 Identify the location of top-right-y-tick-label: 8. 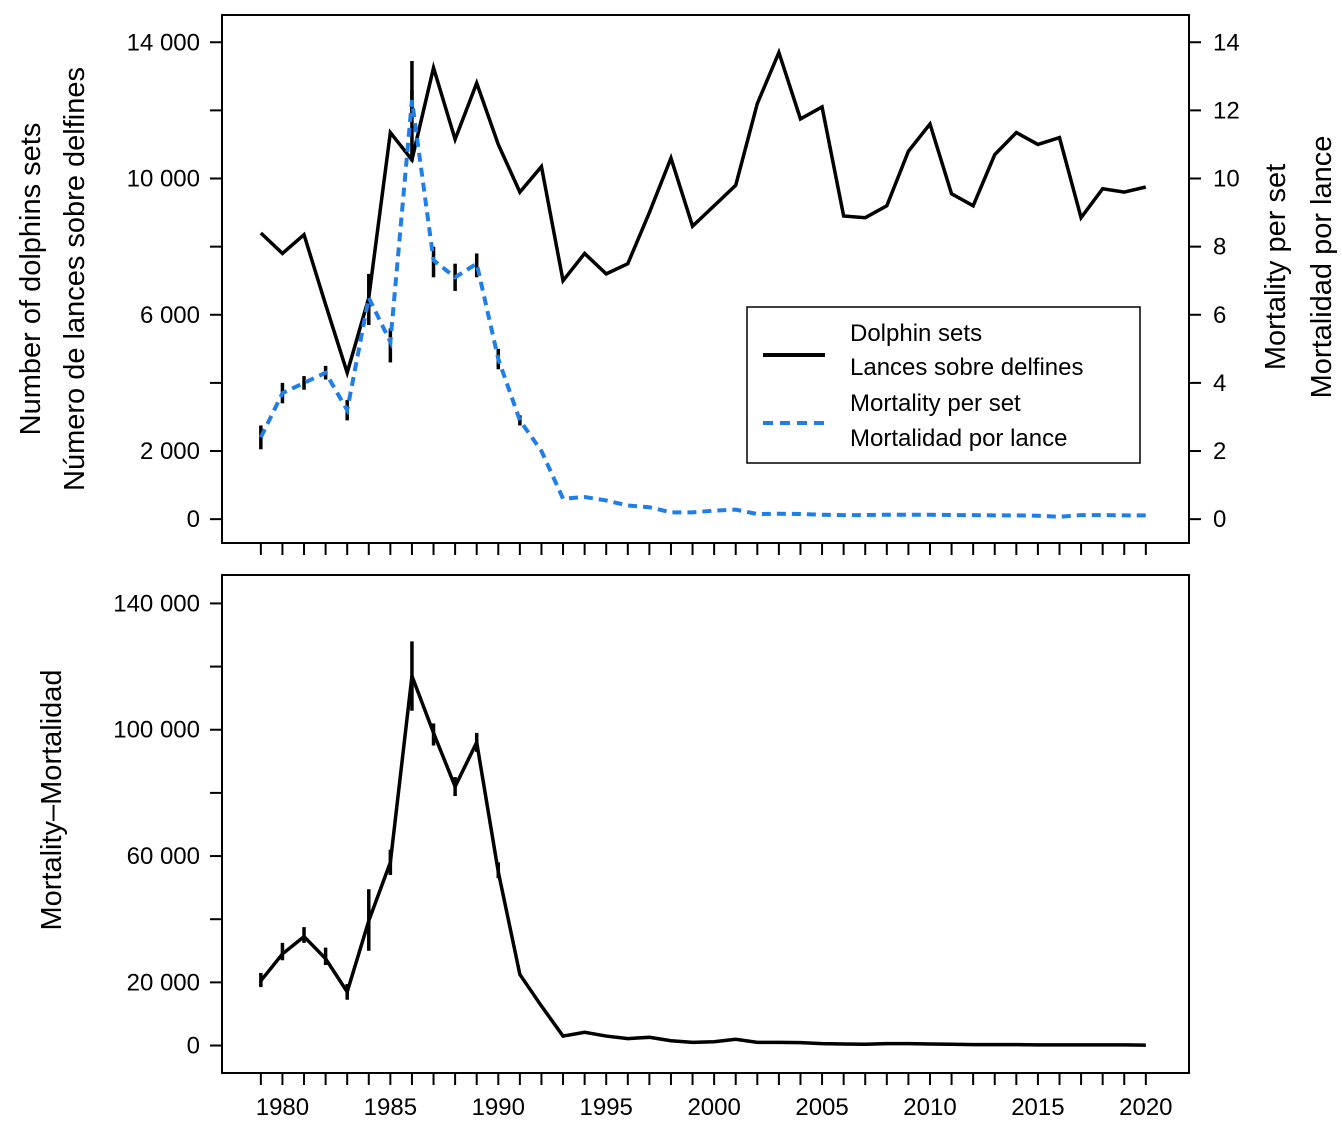
(1219, 247).